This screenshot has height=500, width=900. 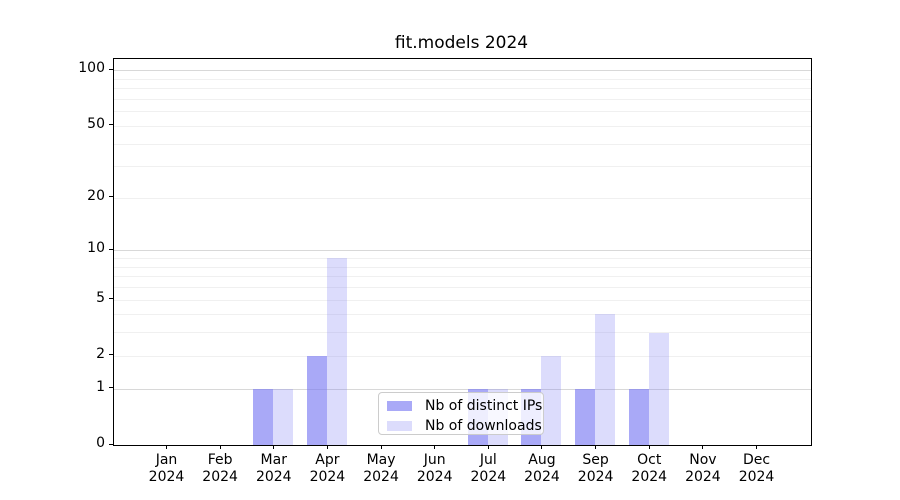 What do you see at coordinates (166, 460) in the screenshot?
I see `x-tick-label-line: Jan` at bounding box center [166, 460].